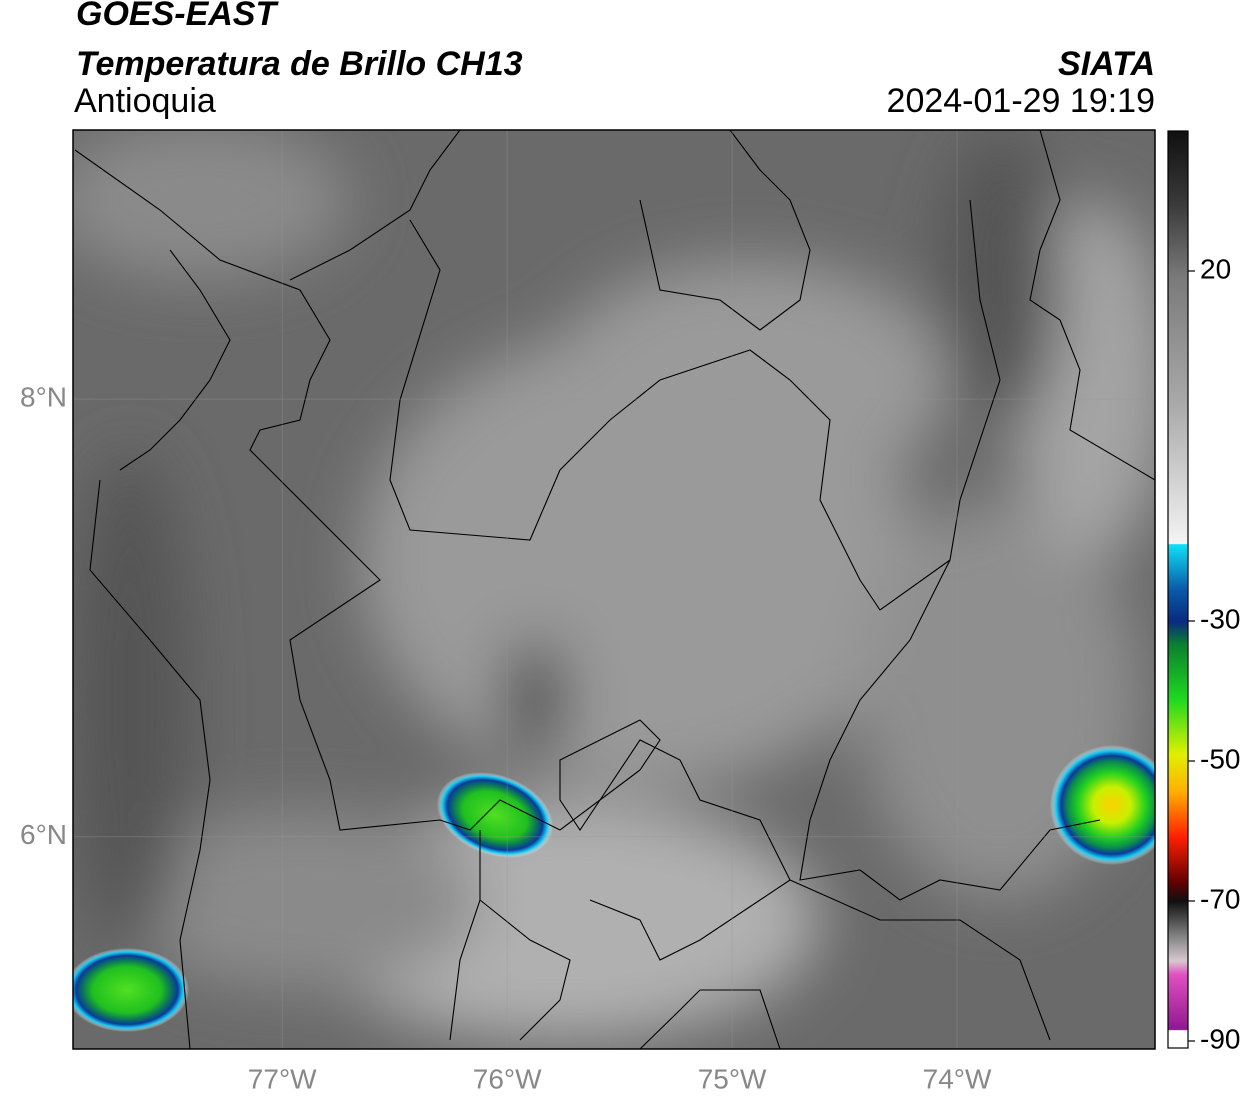  What do you see at coordinates (1106, 64) in the screenshot?
I see `source: SIATA` at bounding box center [1106, 64].